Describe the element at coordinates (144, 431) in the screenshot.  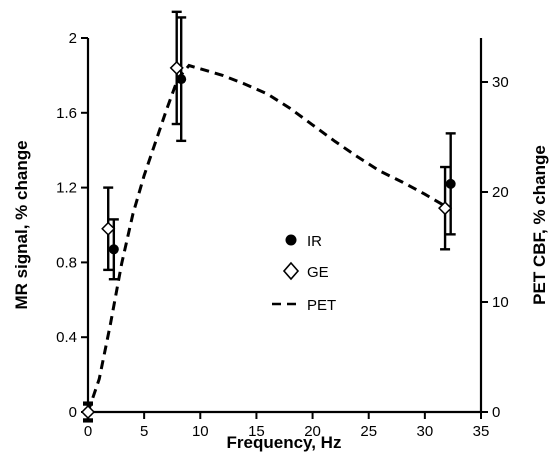
I see `x-tick-label: 5` at that location.